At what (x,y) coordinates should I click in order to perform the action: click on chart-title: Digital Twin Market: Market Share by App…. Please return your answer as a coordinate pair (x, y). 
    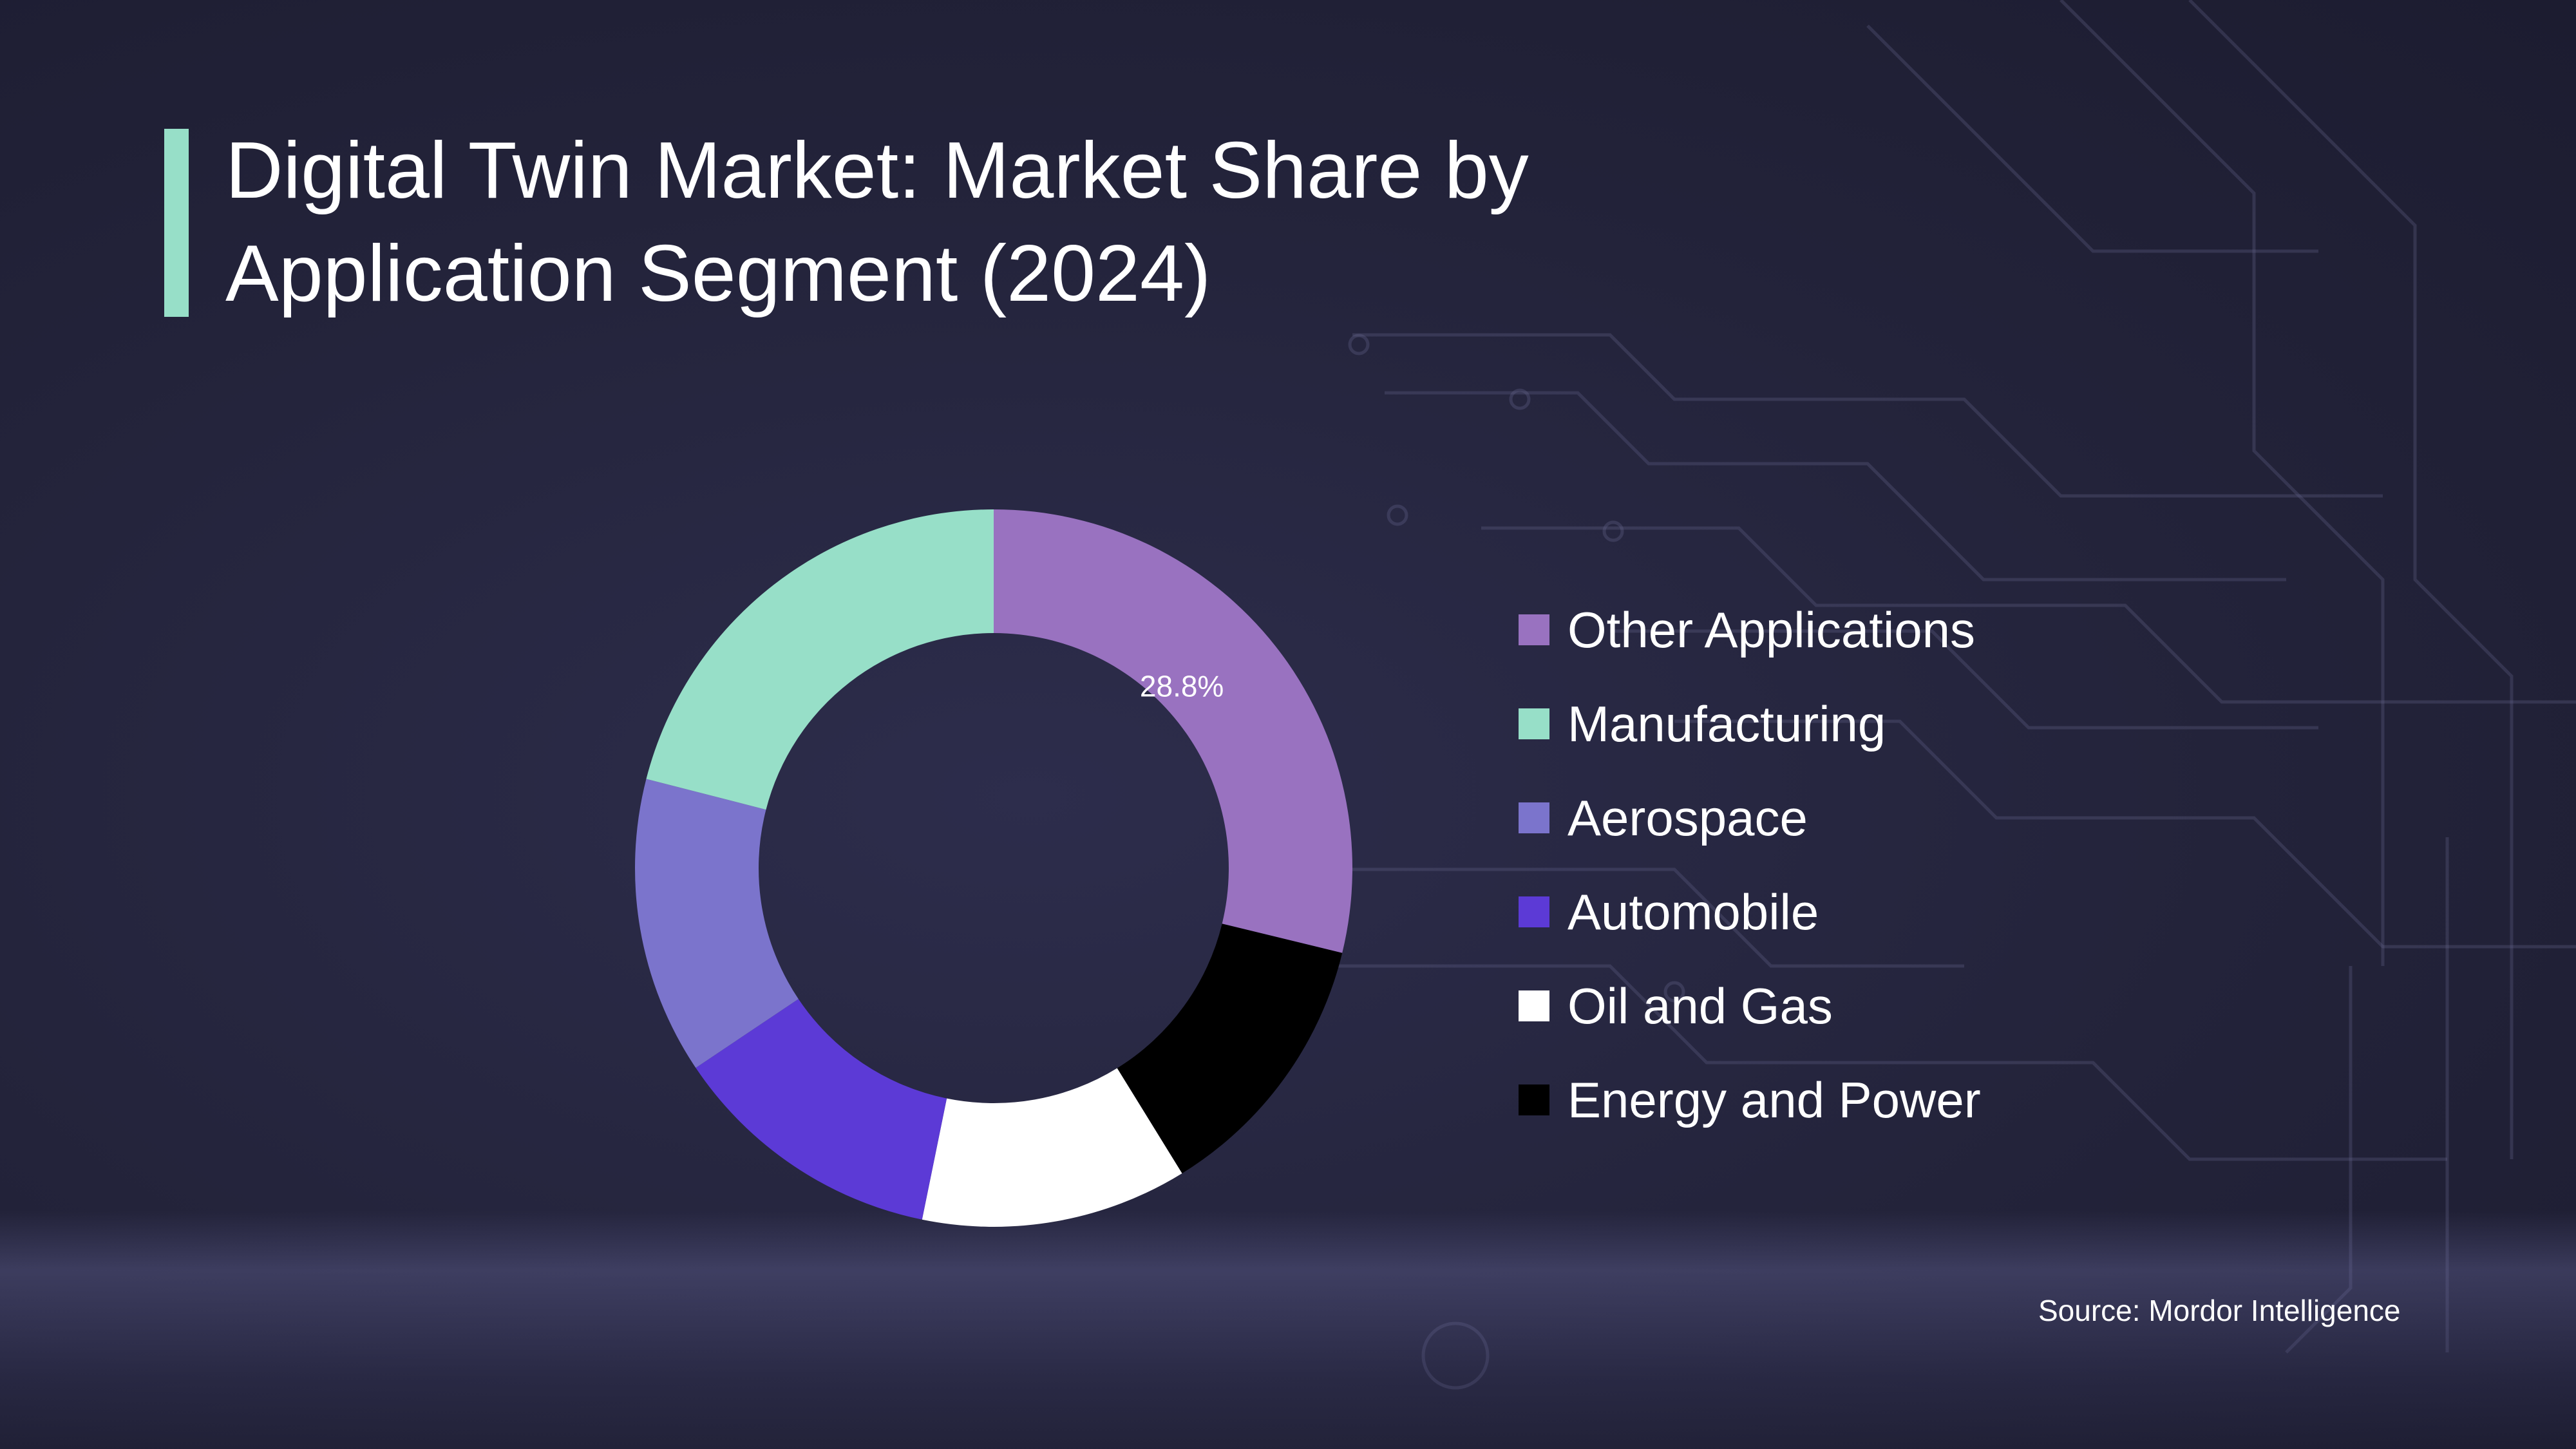
    Looking at the image, I should click on (877, 222).